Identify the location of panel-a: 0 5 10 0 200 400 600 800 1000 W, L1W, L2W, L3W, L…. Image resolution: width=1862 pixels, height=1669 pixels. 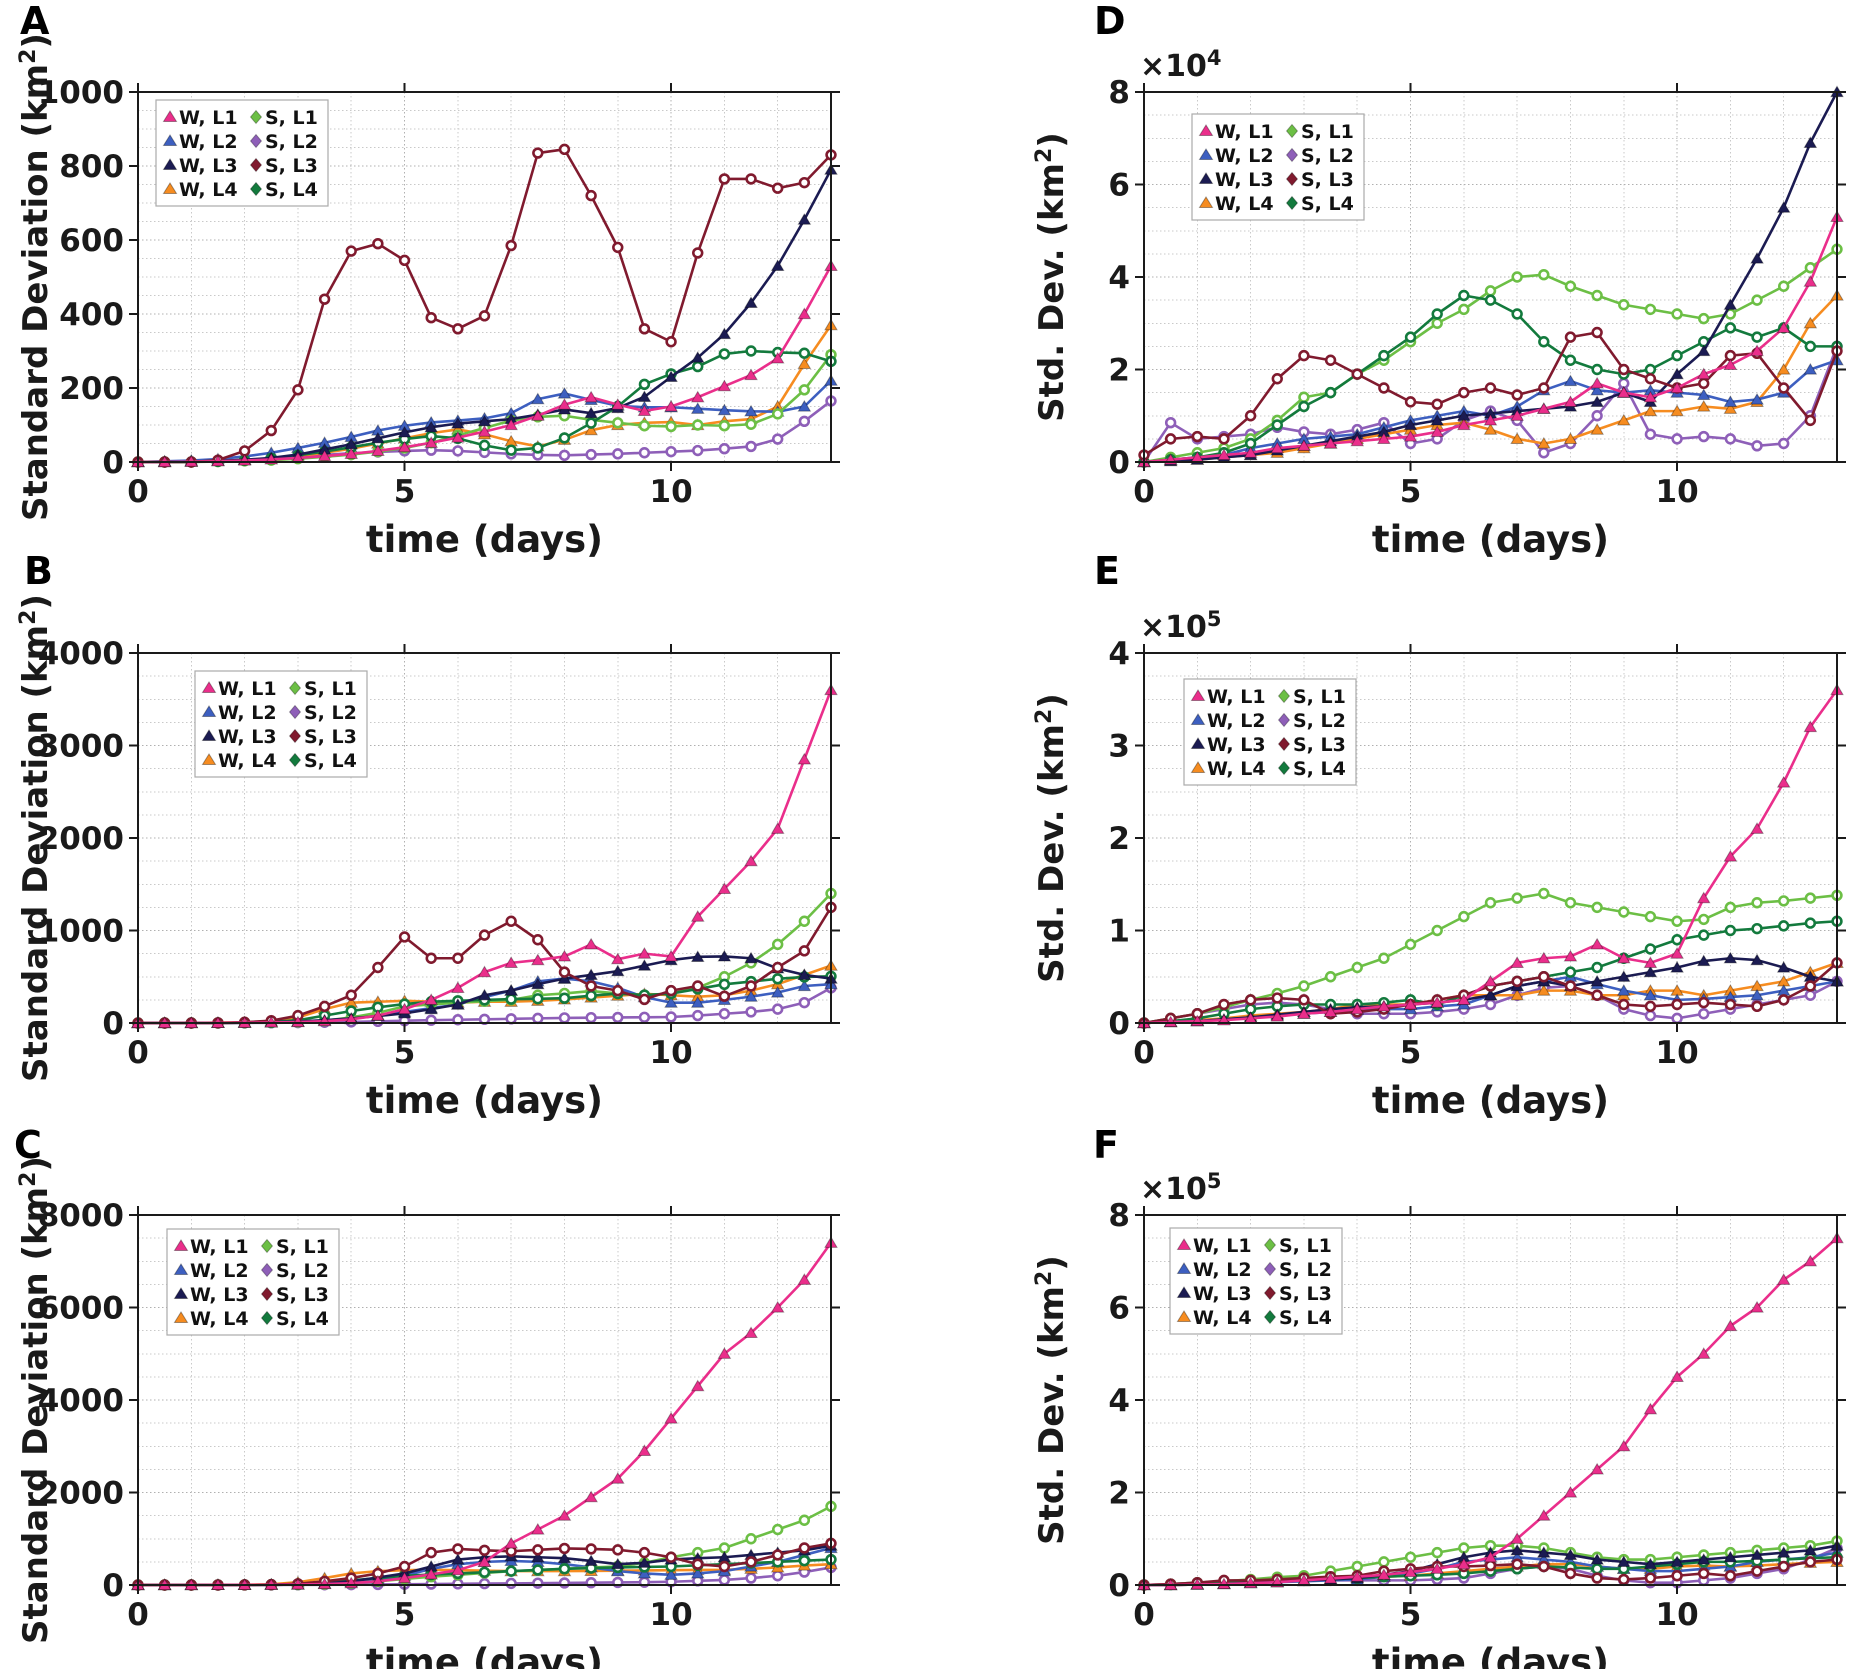
(439, 292).